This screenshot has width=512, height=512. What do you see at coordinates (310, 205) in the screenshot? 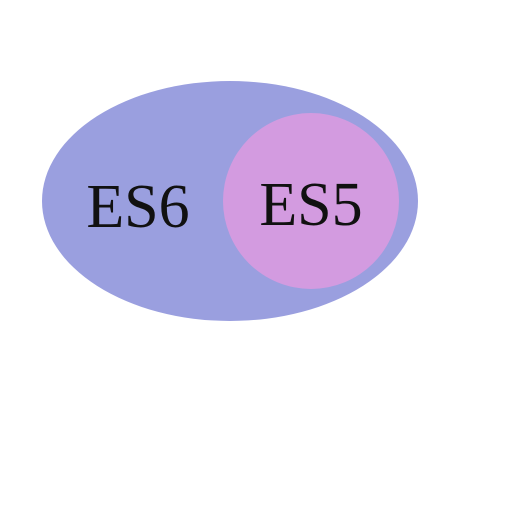
I see `es5-label: ES5` at bounding box center [310, 205].